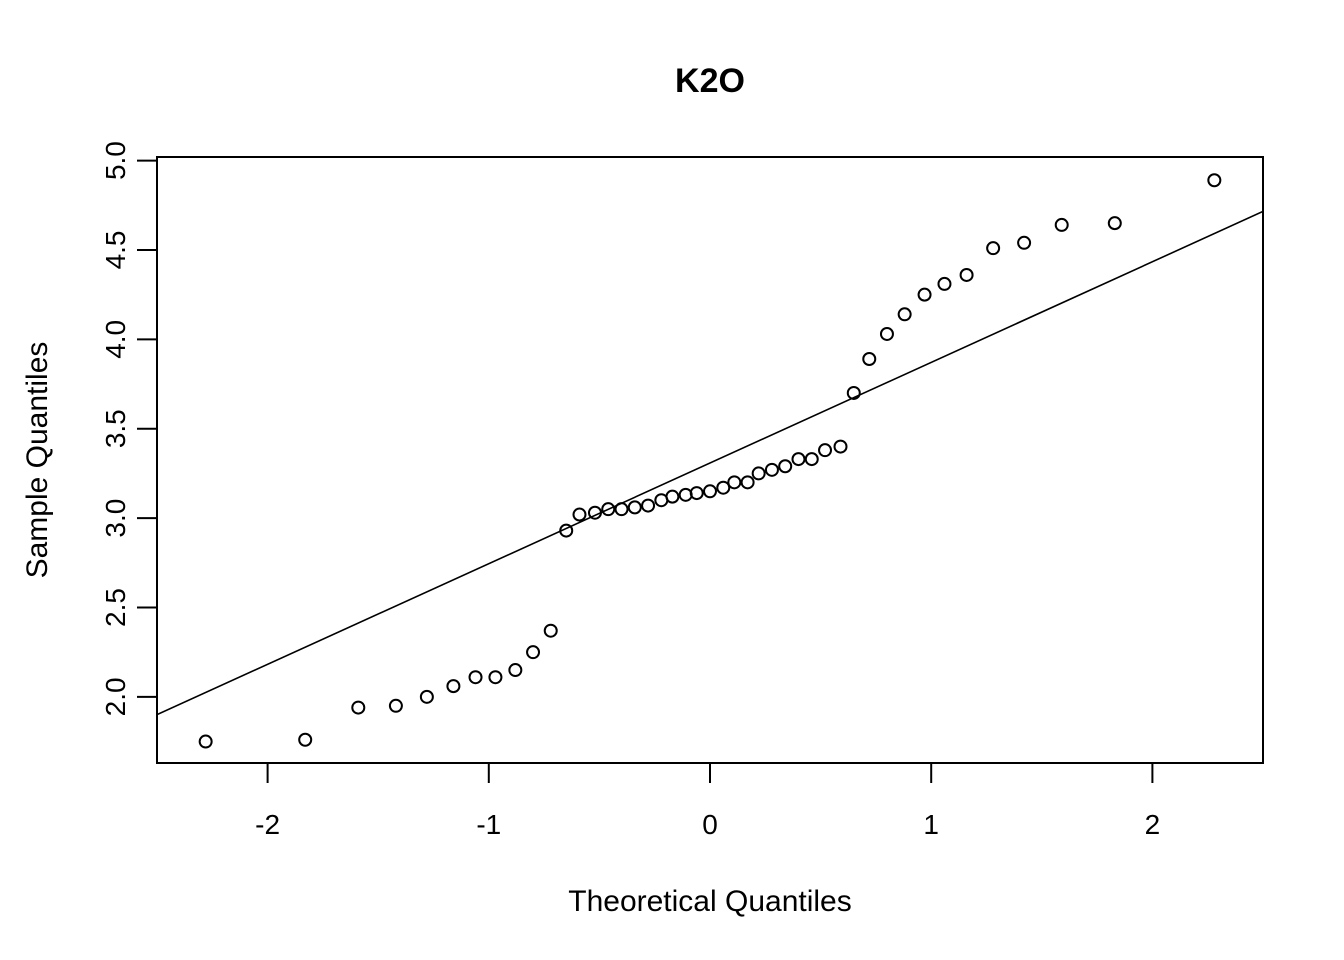 The height and width of the screenshot is (960, 1344). What do you see at coordinates (115, 696) in the screenshot?
I see `y-tick-label: 2.0` at bounding box center [115, 696].